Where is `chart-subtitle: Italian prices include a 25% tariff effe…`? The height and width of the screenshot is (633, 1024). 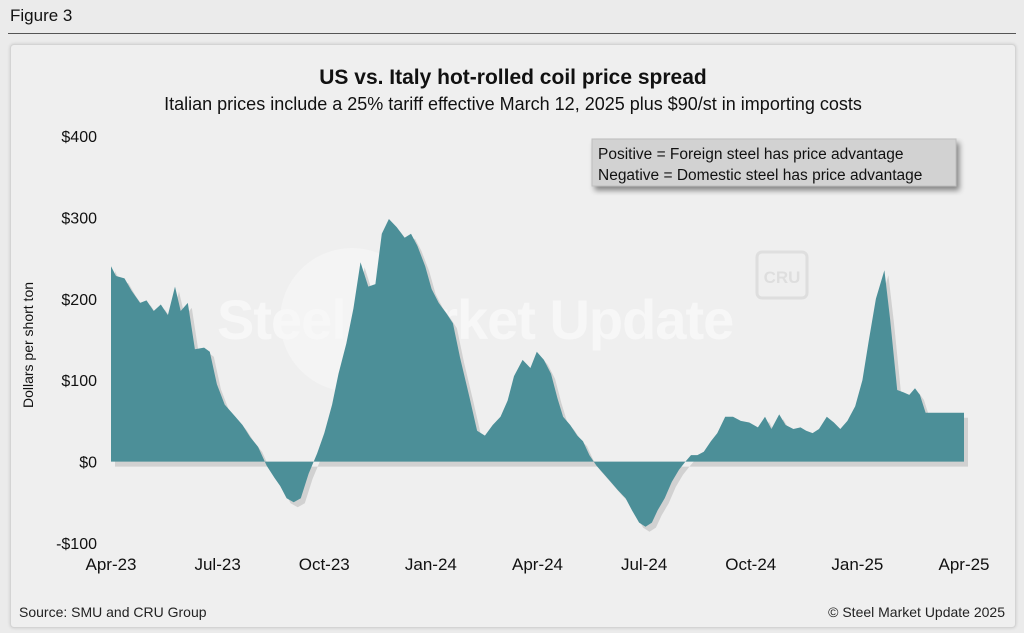
chart-subtitle: Italian prices include a 25% tariff effe… is located at coordinates (513, 104).